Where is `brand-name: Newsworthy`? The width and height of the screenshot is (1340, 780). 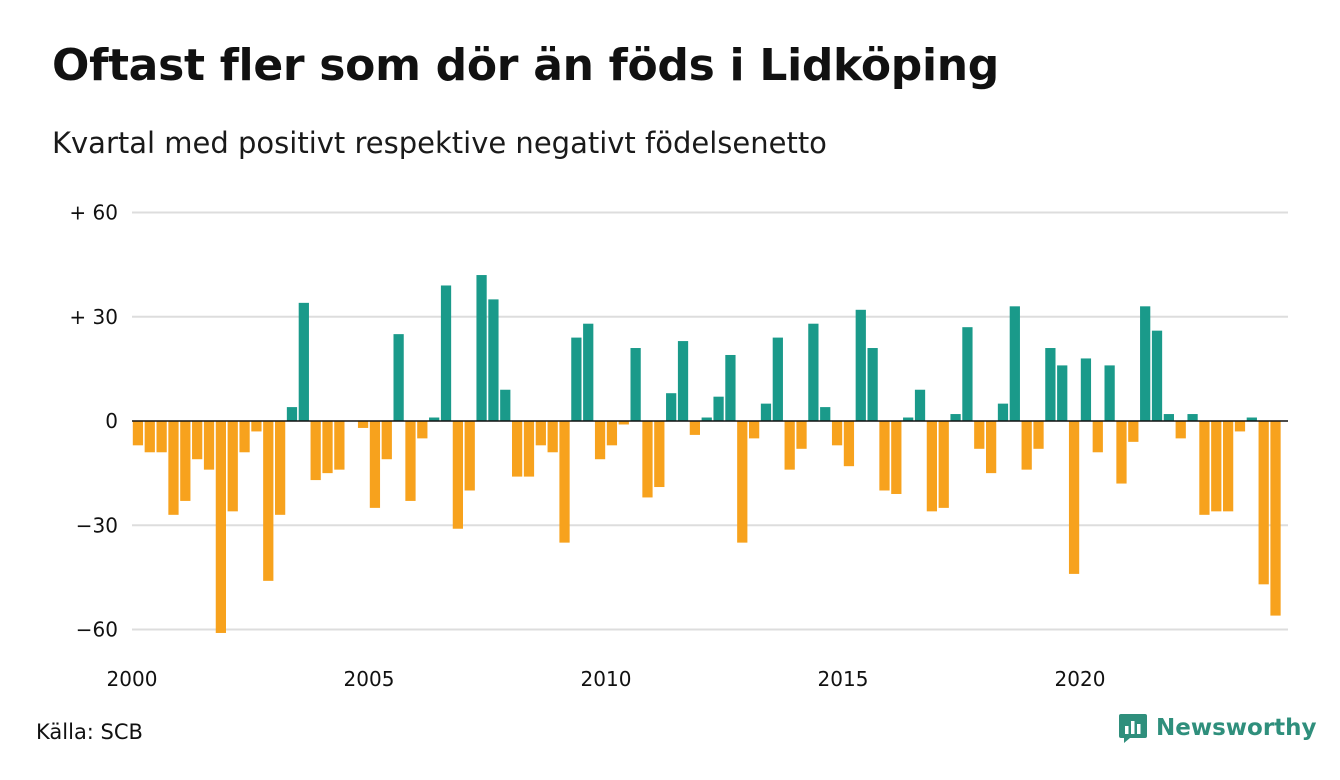 brand-name: Newsworthy is located at coordinates (1236, 728).